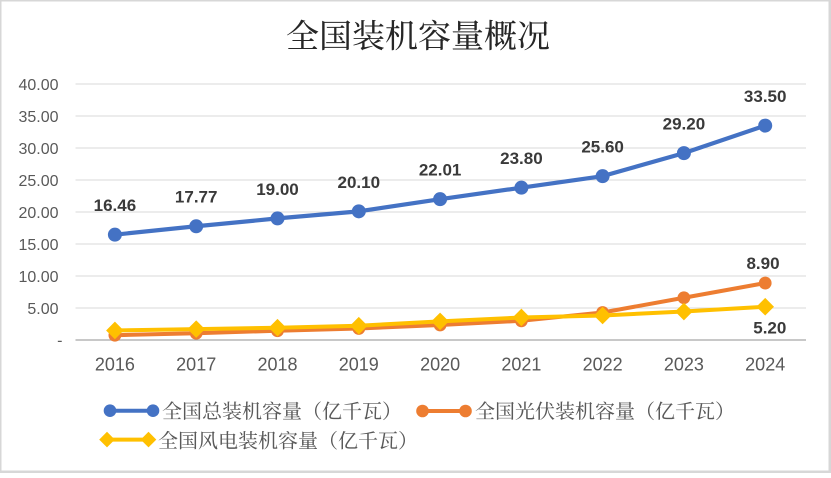  What do you see at coordinates (602, 147) in the screenshot?
I see `svg-text: 25.60` at bounding box center [602, 147].